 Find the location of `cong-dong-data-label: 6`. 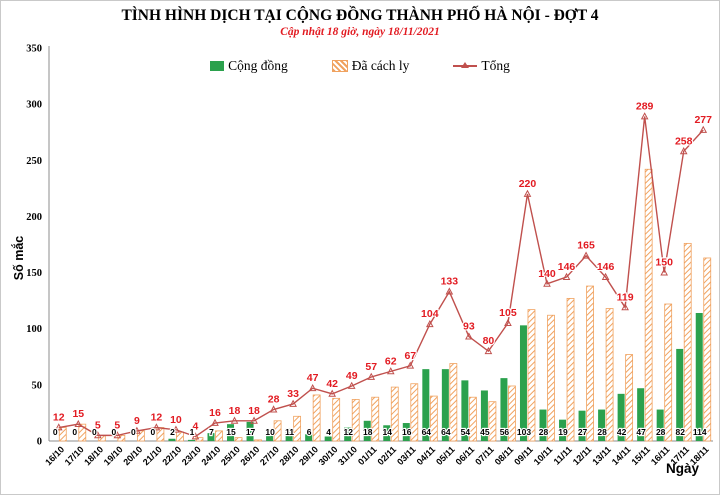

cong-dong-data-label: 6 is located at coordinates (309, 432).